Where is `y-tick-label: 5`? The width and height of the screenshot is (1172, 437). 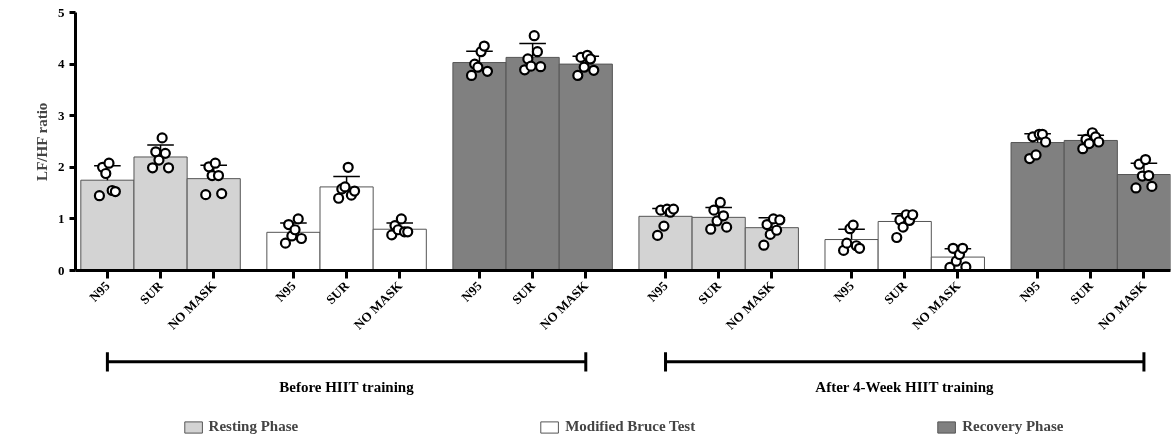
y-tick-label: 5 is located at coordinates (61, 12).